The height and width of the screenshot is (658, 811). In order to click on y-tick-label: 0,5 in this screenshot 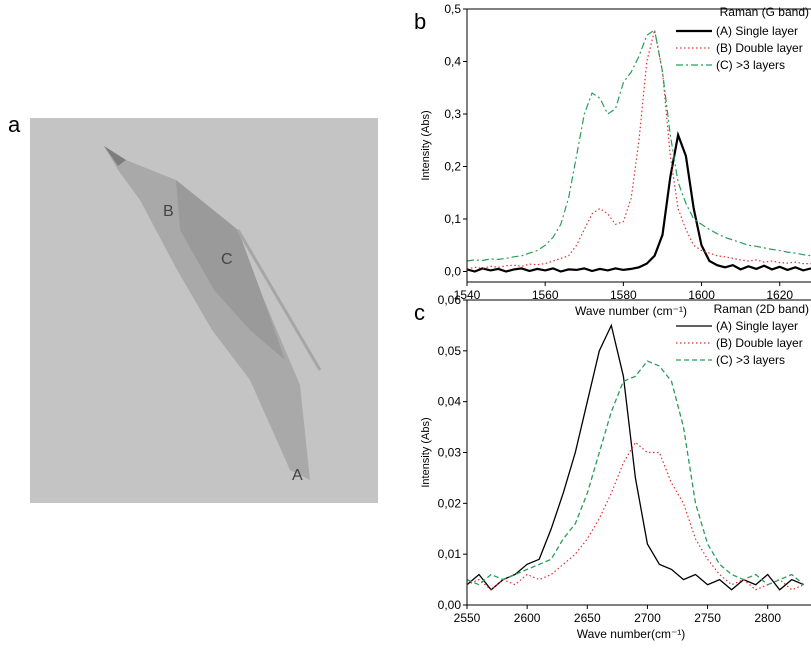, I will do `click(452, 9)`.